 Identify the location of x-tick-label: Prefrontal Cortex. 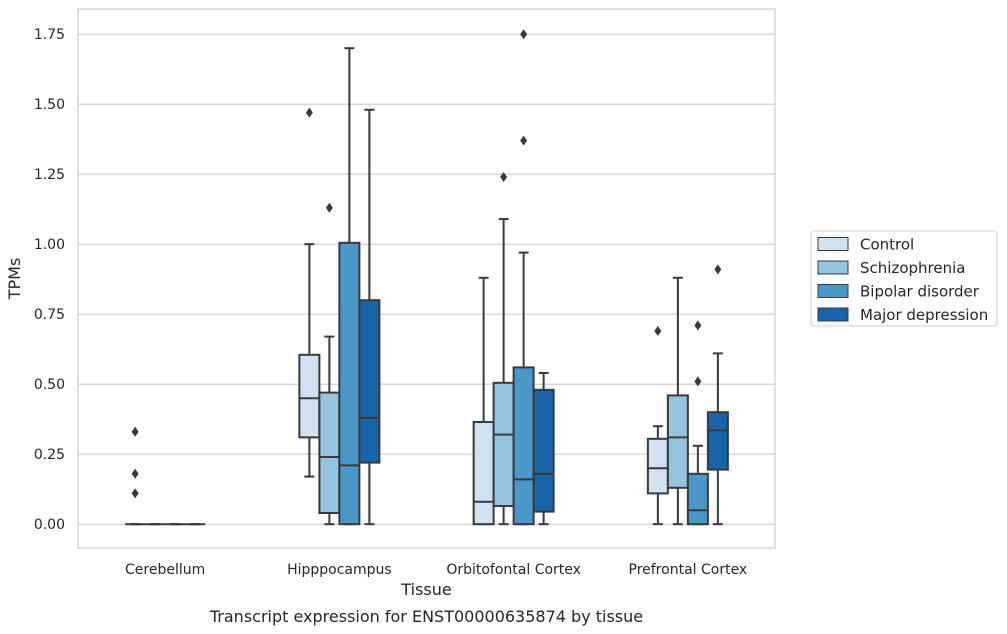
(688, 570).